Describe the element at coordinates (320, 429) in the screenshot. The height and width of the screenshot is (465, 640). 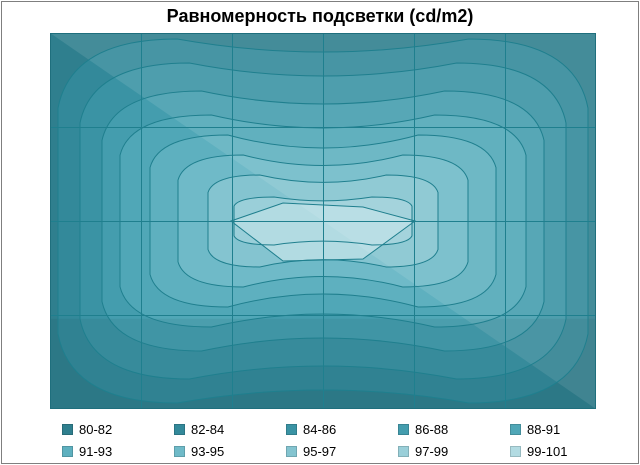
I see `legend-label: 84-86` at that location.